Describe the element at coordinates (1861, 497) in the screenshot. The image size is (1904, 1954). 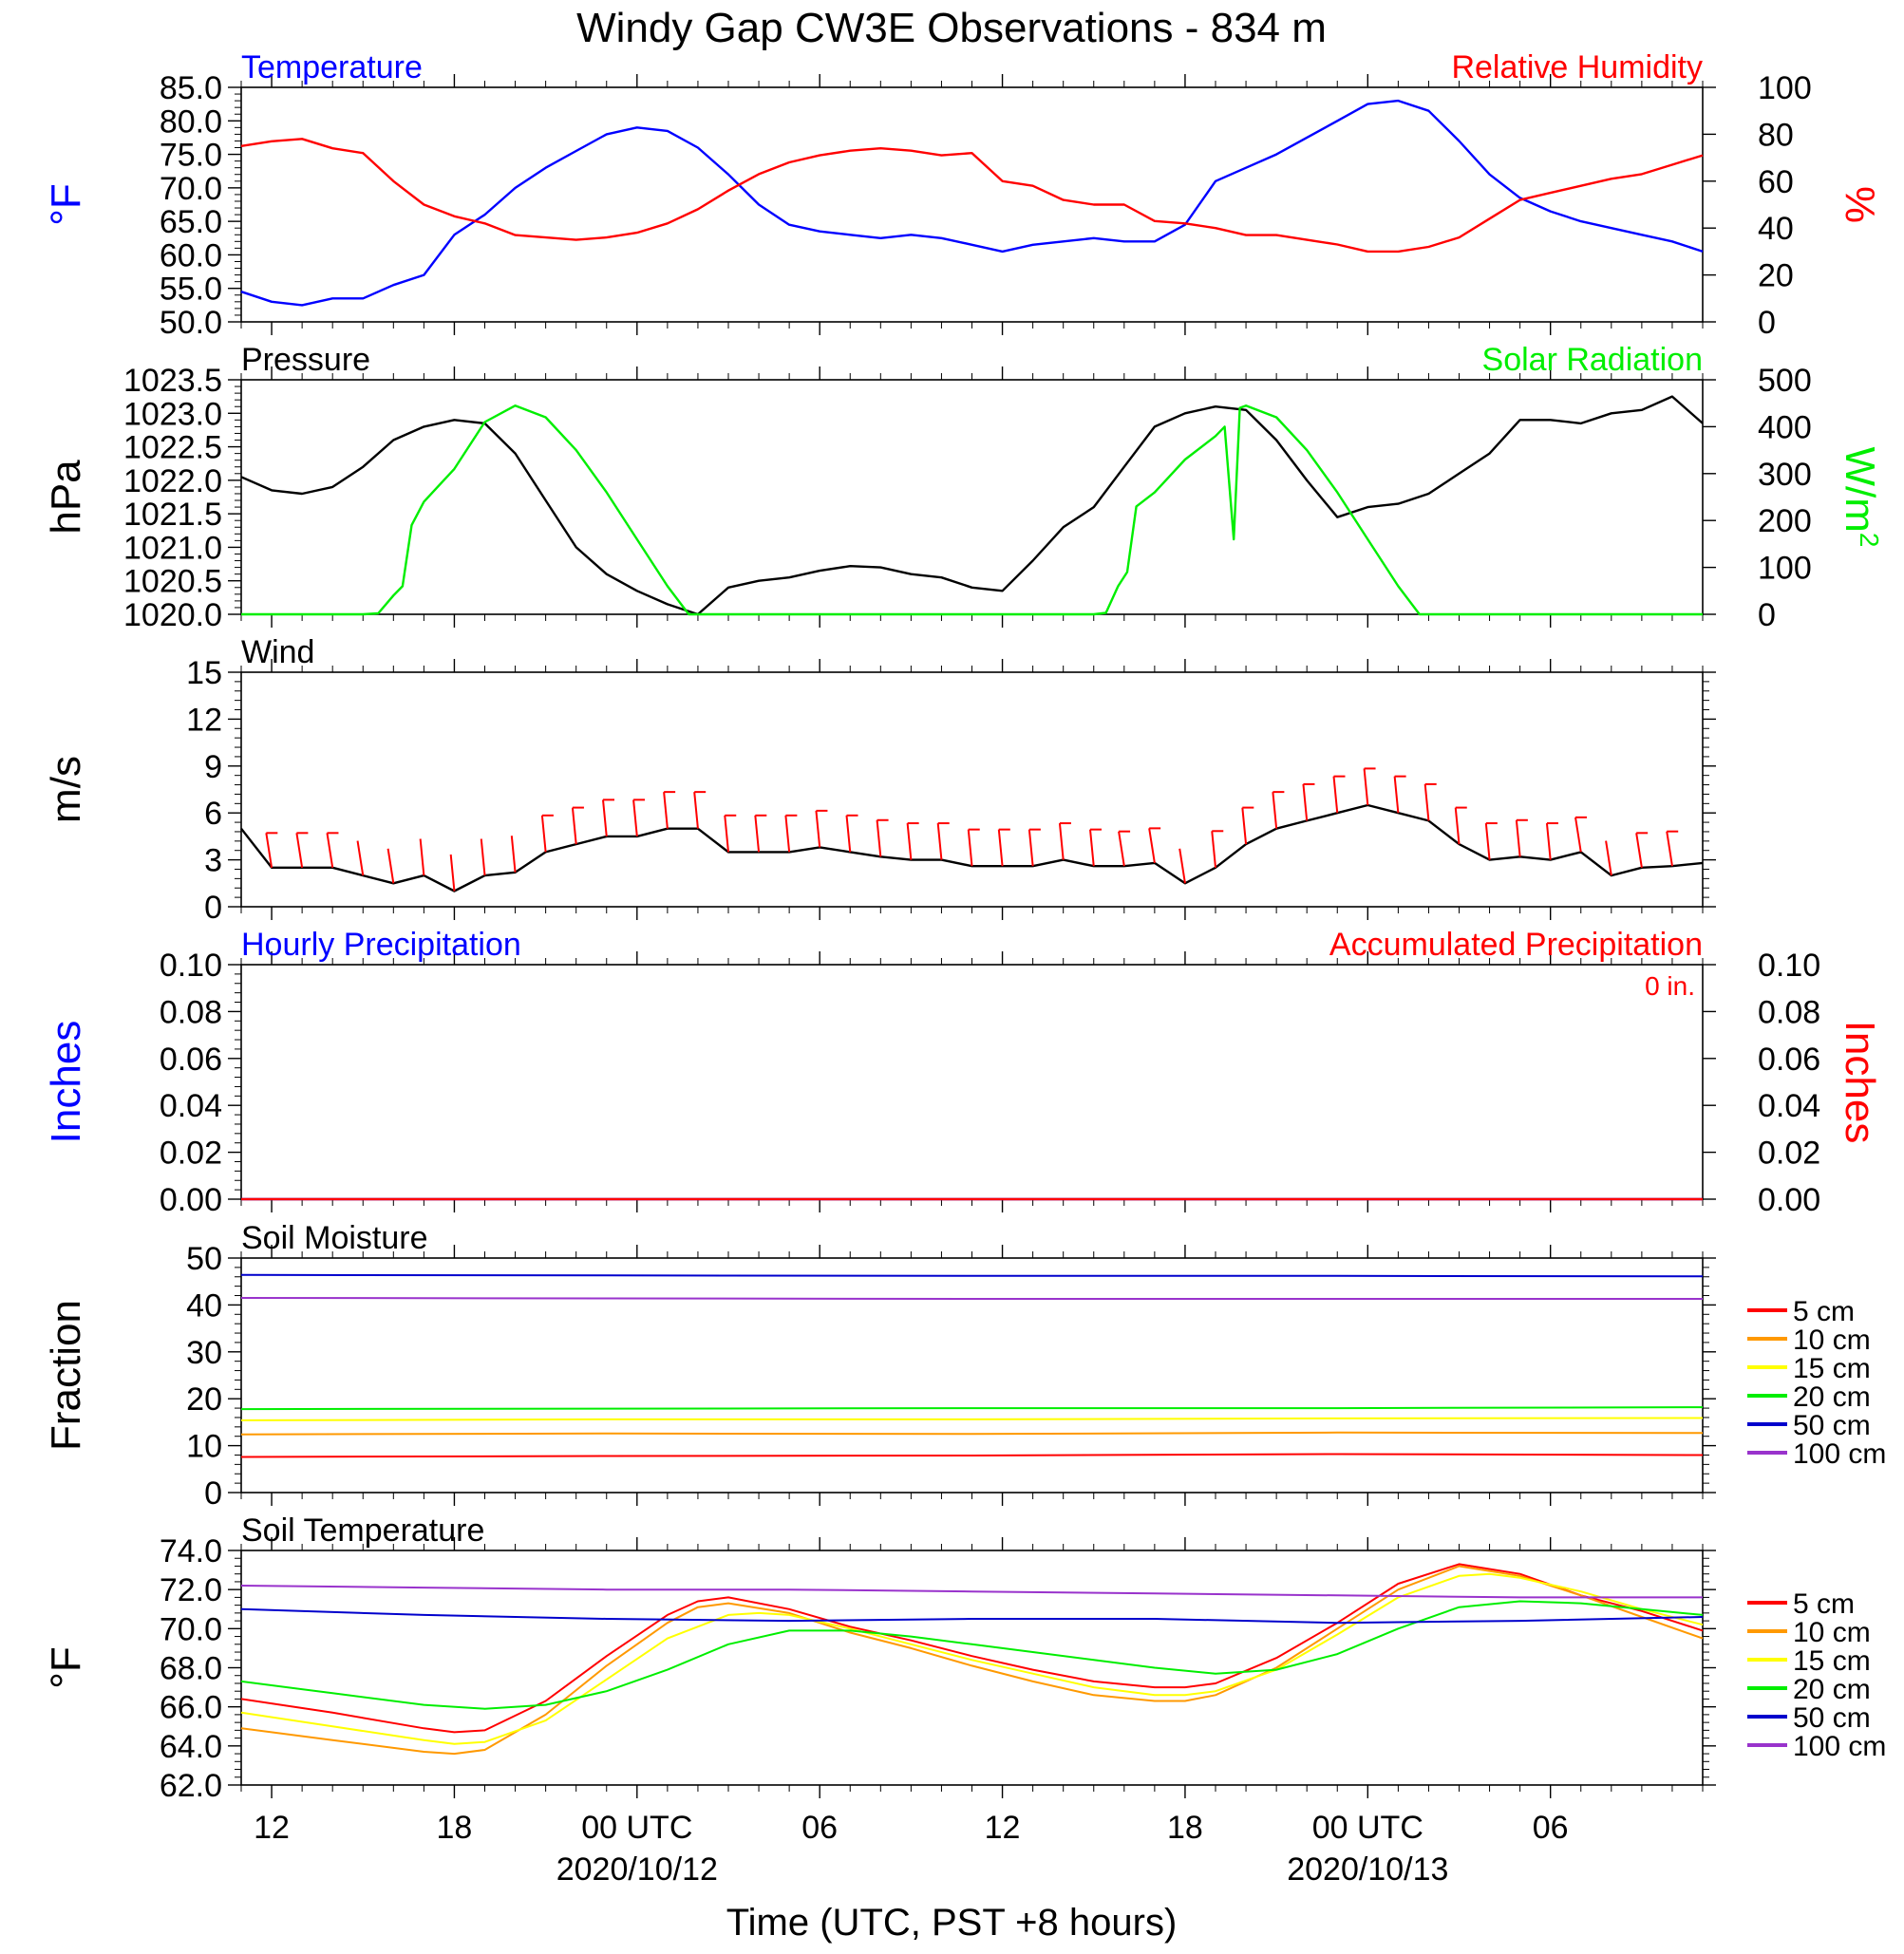
I see `y-axis-label-right: W/m2` at that location.